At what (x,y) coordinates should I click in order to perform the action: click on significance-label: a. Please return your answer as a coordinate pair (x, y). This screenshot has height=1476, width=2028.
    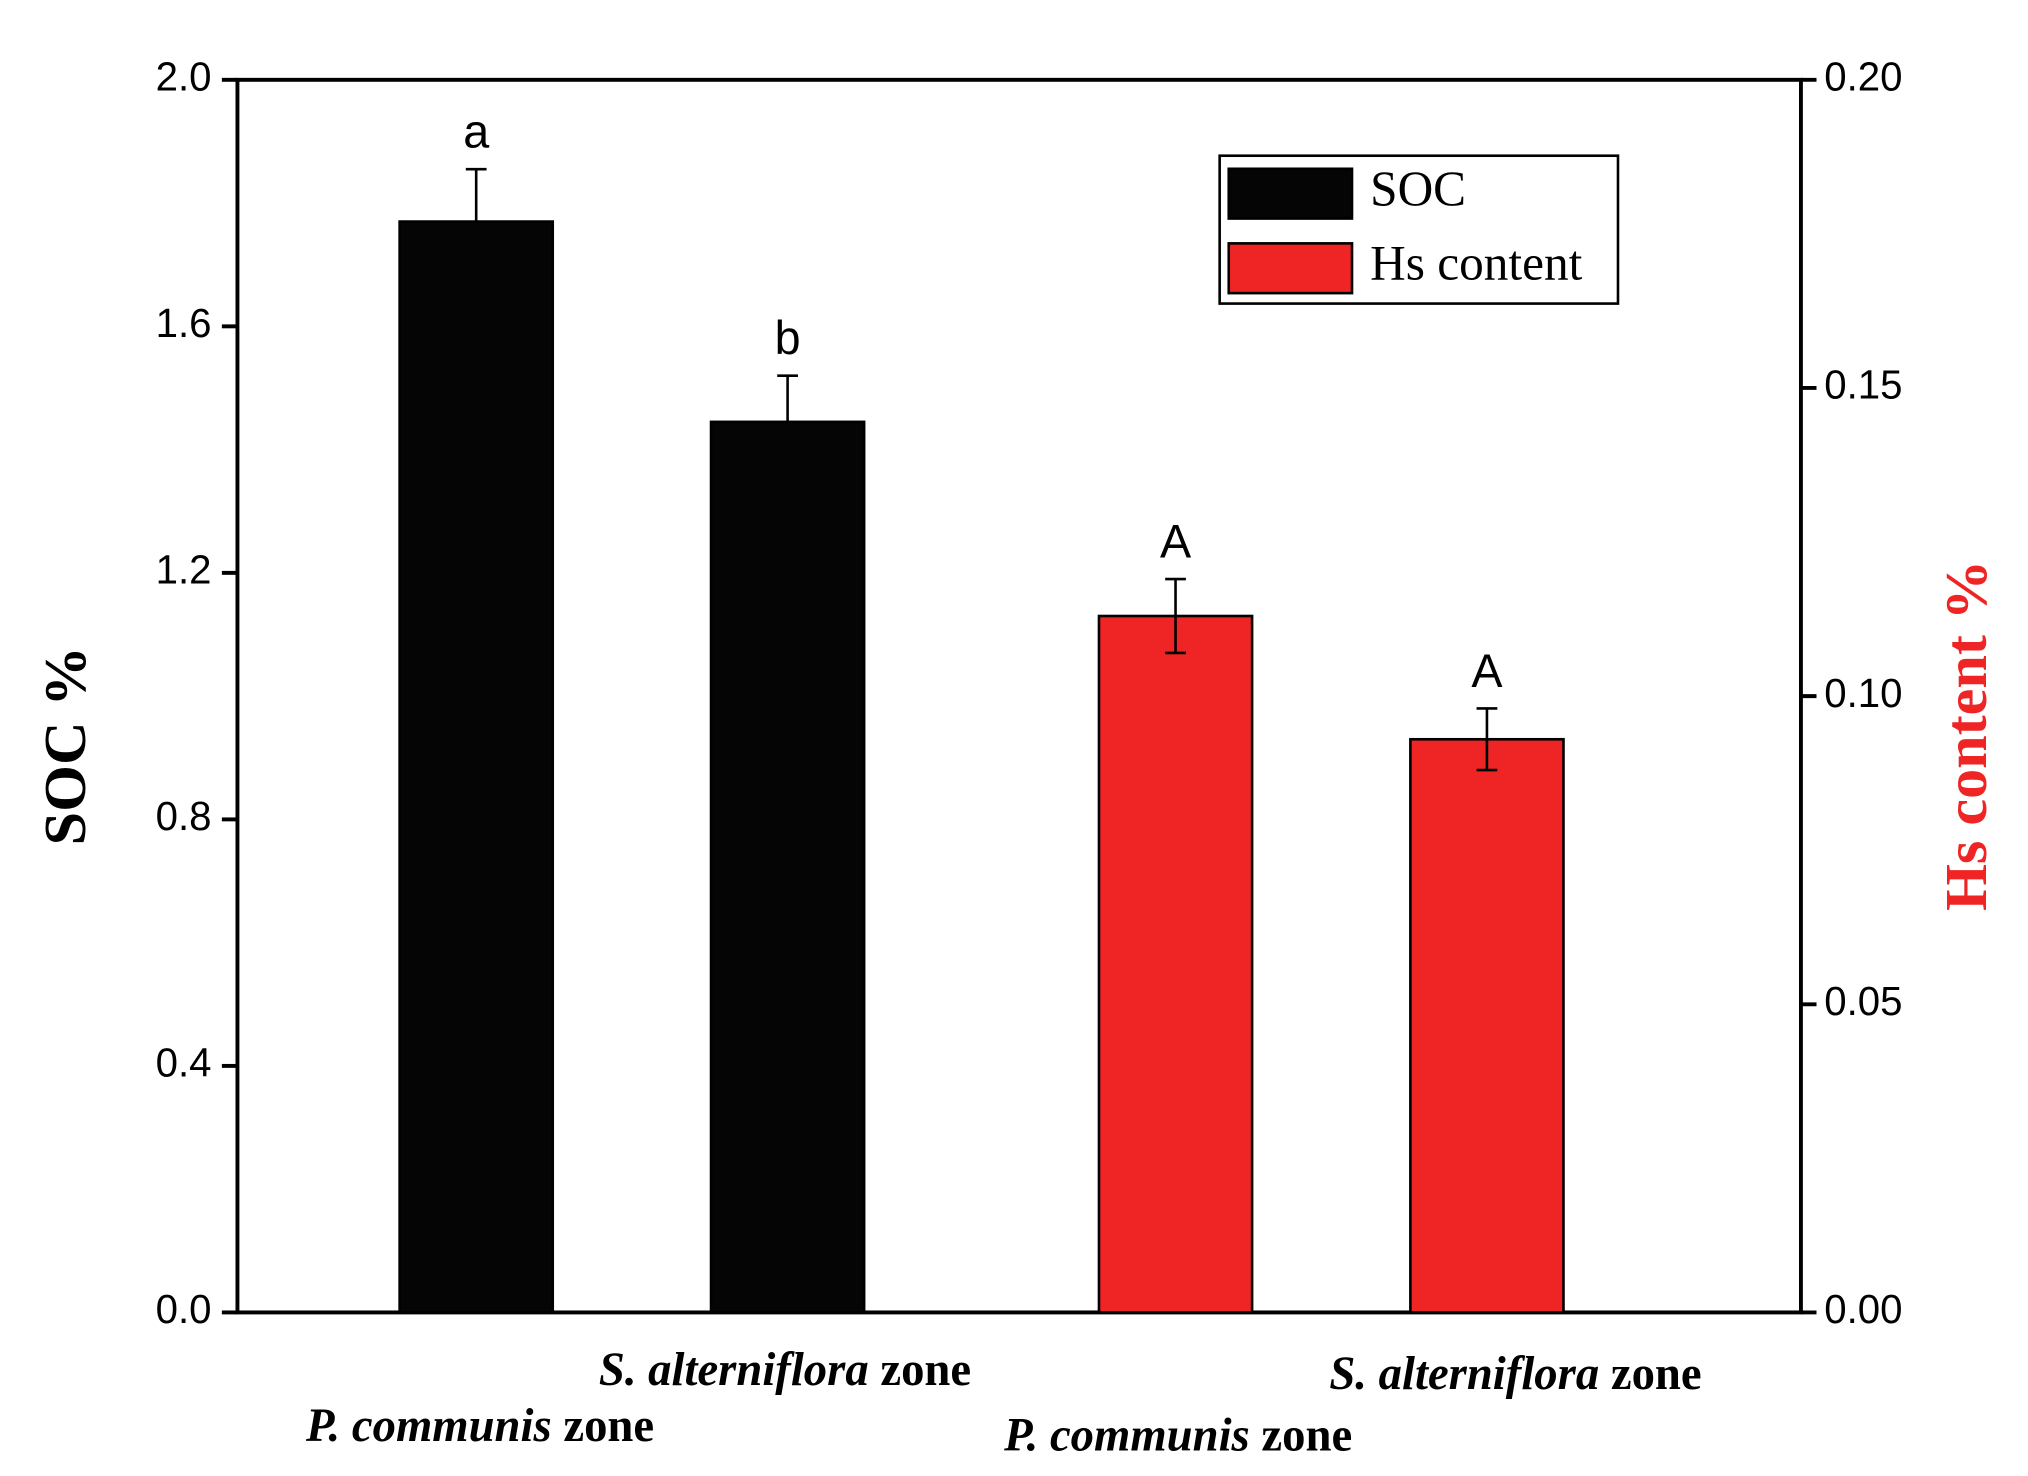
    Looking at the image, I should click on (476, 131).